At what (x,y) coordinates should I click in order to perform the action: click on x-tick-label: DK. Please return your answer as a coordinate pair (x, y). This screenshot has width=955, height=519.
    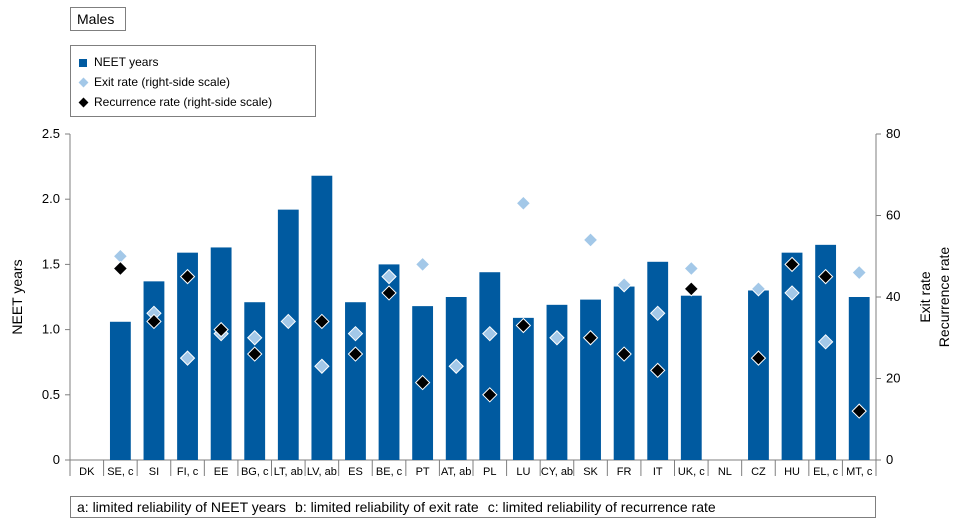
    Looking at the image, I should click on (87, 472).